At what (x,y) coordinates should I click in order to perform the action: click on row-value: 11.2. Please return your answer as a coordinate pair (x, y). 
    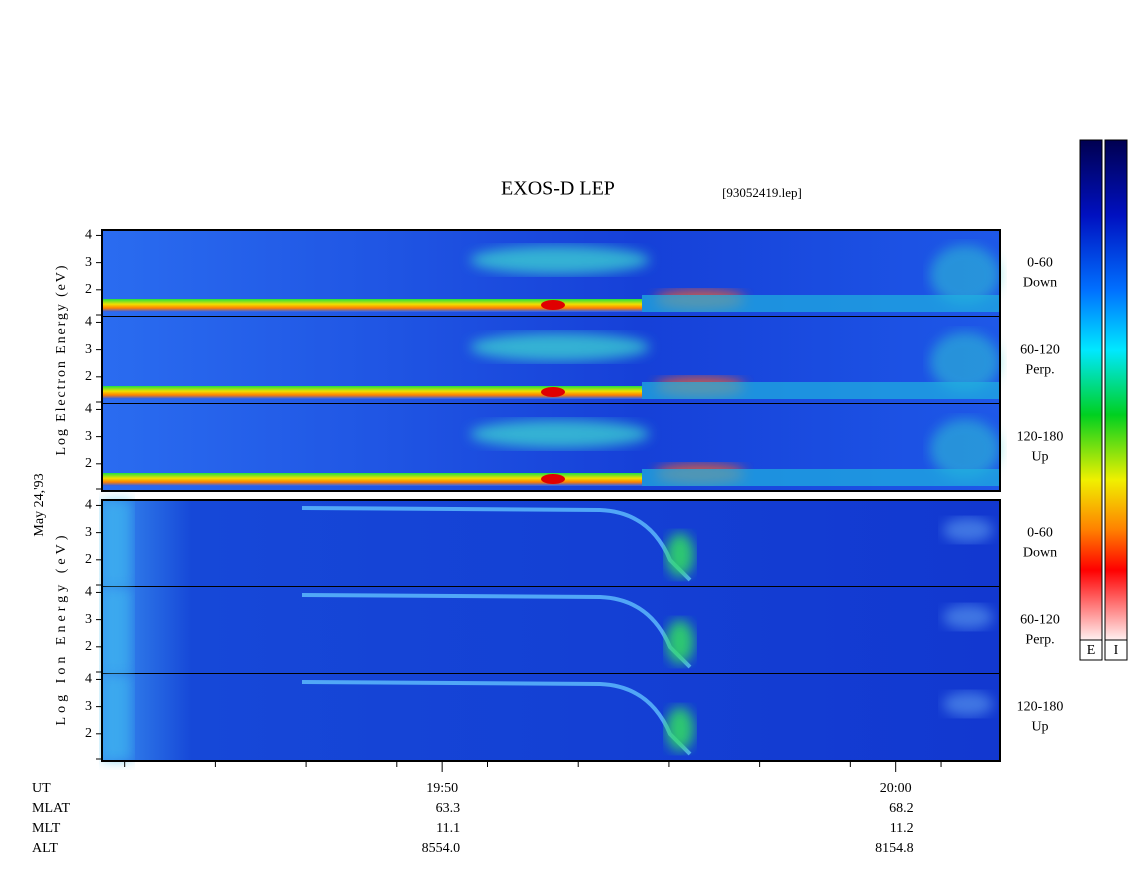
    Looking at the image, I should click on (902, 828).